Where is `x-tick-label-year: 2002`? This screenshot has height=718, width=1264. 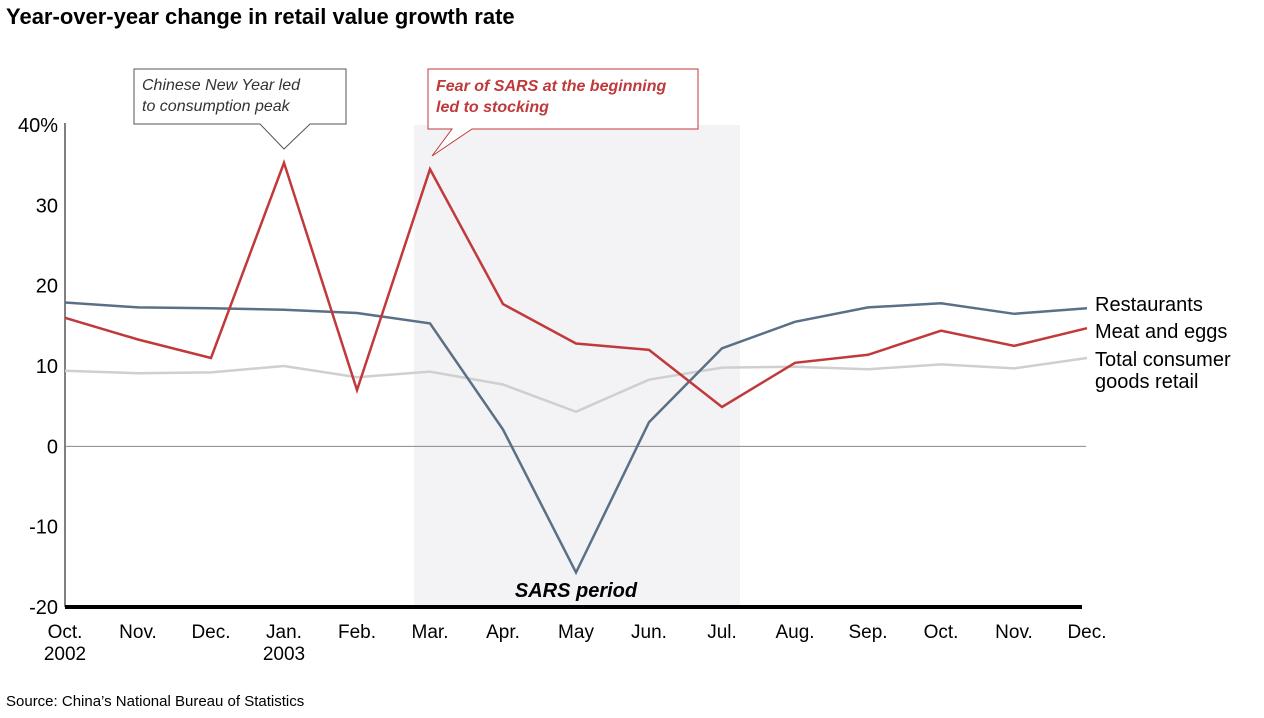 x-tick-label-year: 2002 is located at coordinates (65, 654).